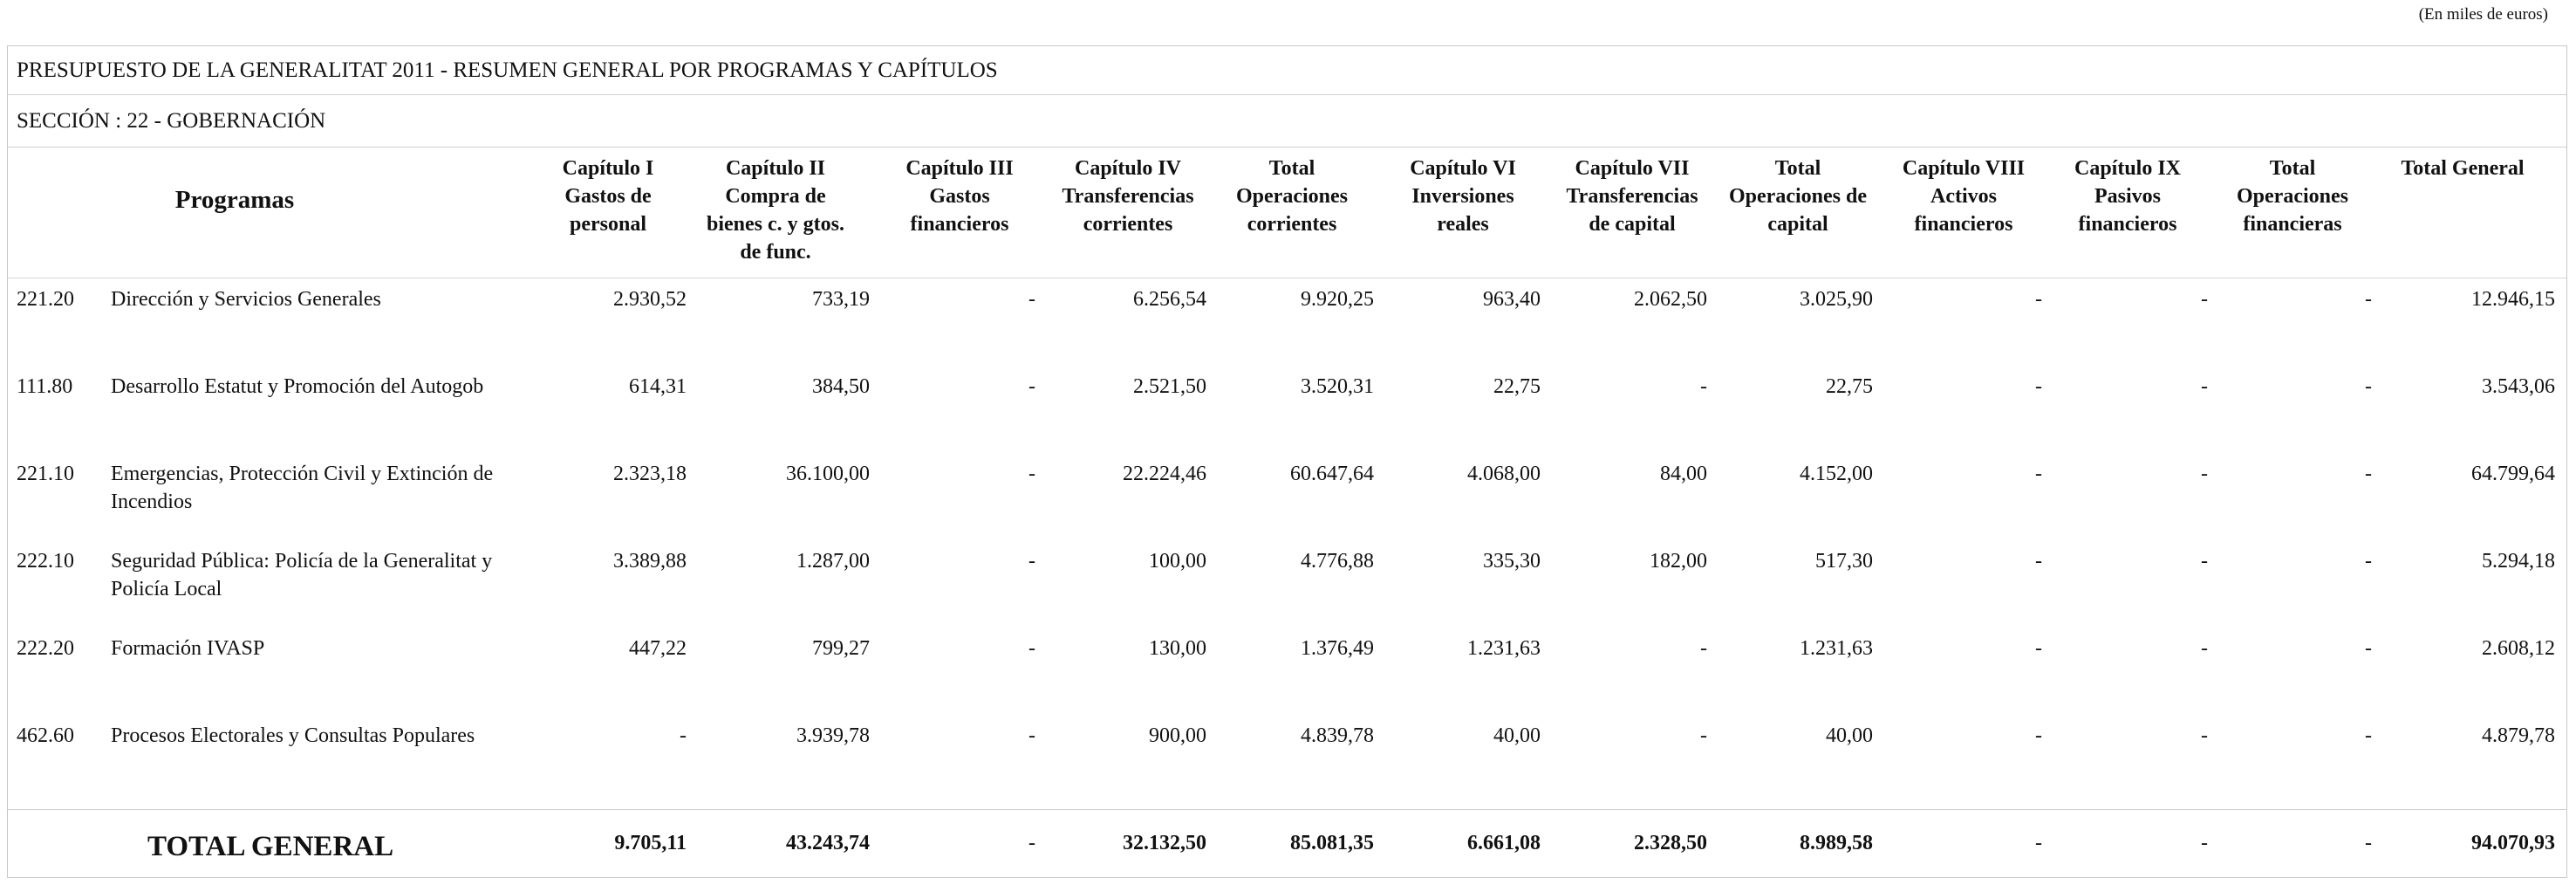 The width and height of the screenshot is (2576, 885). Describe the element at coordinates (1337, 299) in the screenshot. I see `cell-value: 9.920,25` at that location.